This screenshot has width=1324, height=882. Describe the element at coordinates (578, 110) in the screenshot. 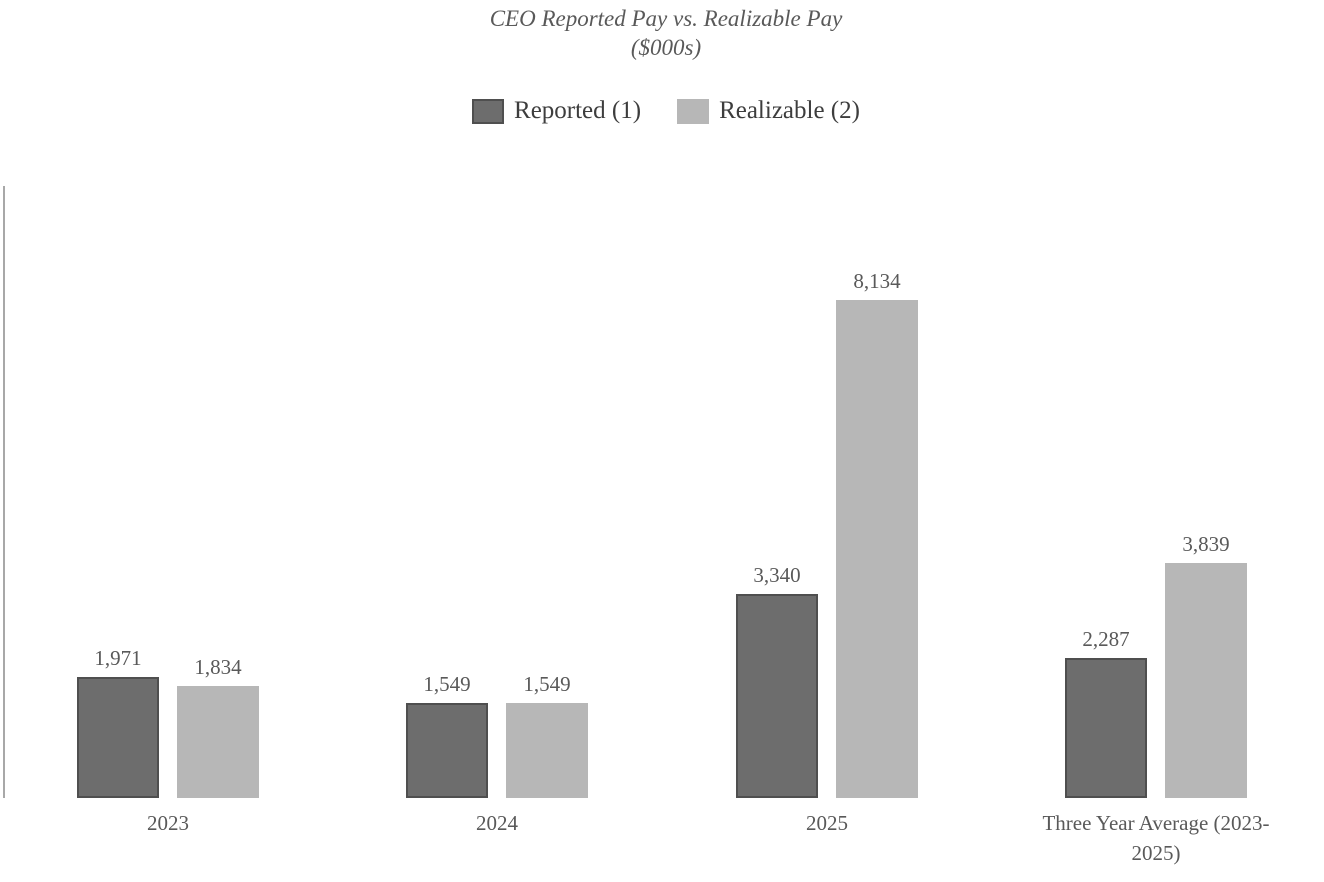

I see `legend-label-reported: Reported (1)` at that location.